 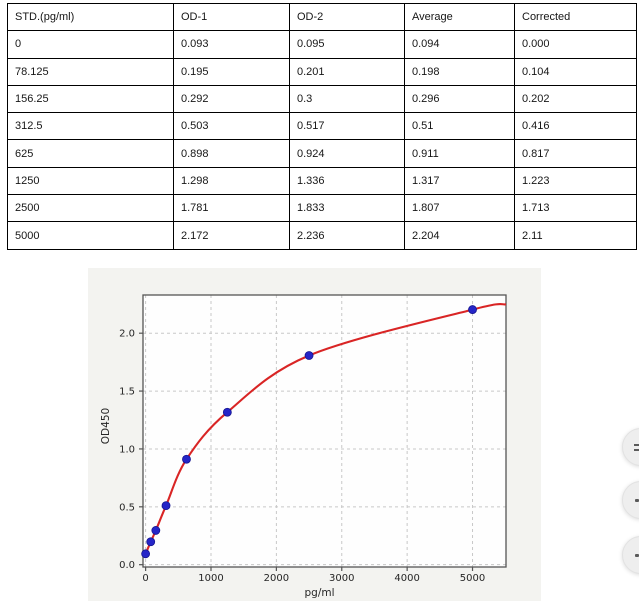 I want to click on y-tick-label: 0.0, so click(x=127, y=565).